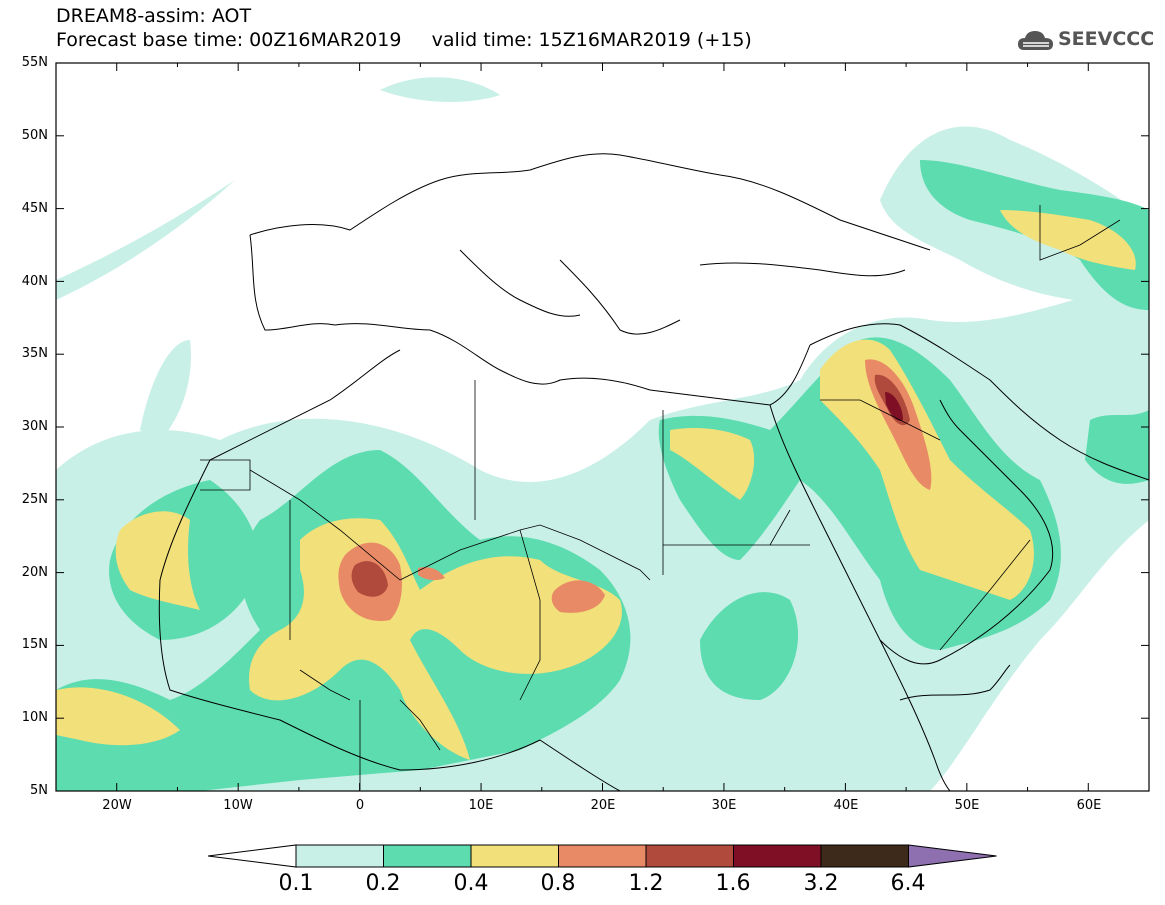 Image resolution: width=1165 pixels, height=905 pixels. Describe the element at coordinates (34, 208) in the screenshot. I see `lat-tick-45n: 45N` at that location.